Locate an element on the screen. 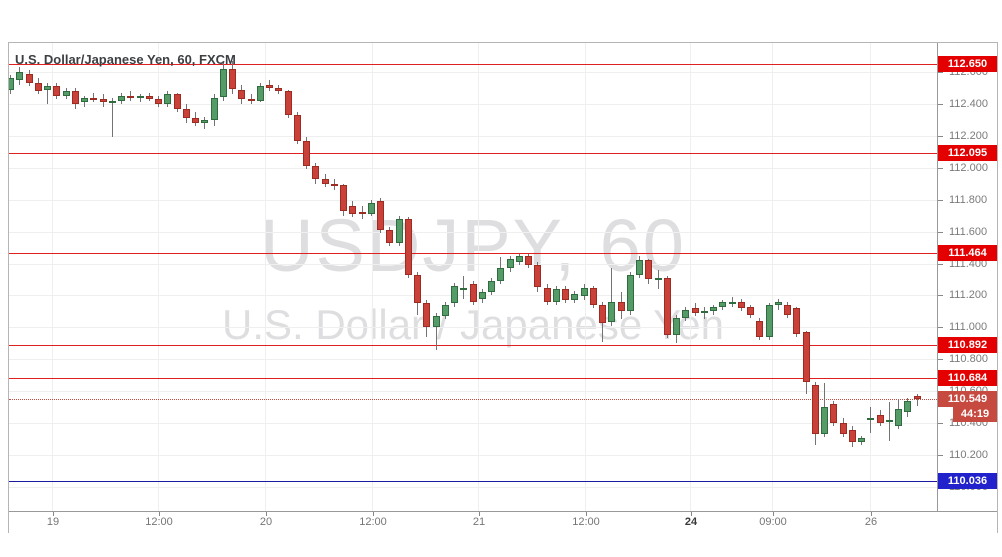 The width and height of the screenshot is (1002, 557). price-level-badge: 110.684 is located at coordinates (967, 377).